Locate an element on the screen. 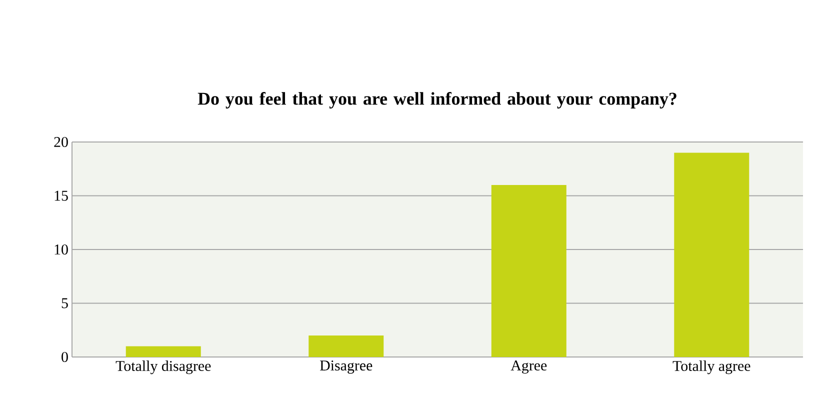  y-tick-label: 15 is located at coordinates (61, 195).